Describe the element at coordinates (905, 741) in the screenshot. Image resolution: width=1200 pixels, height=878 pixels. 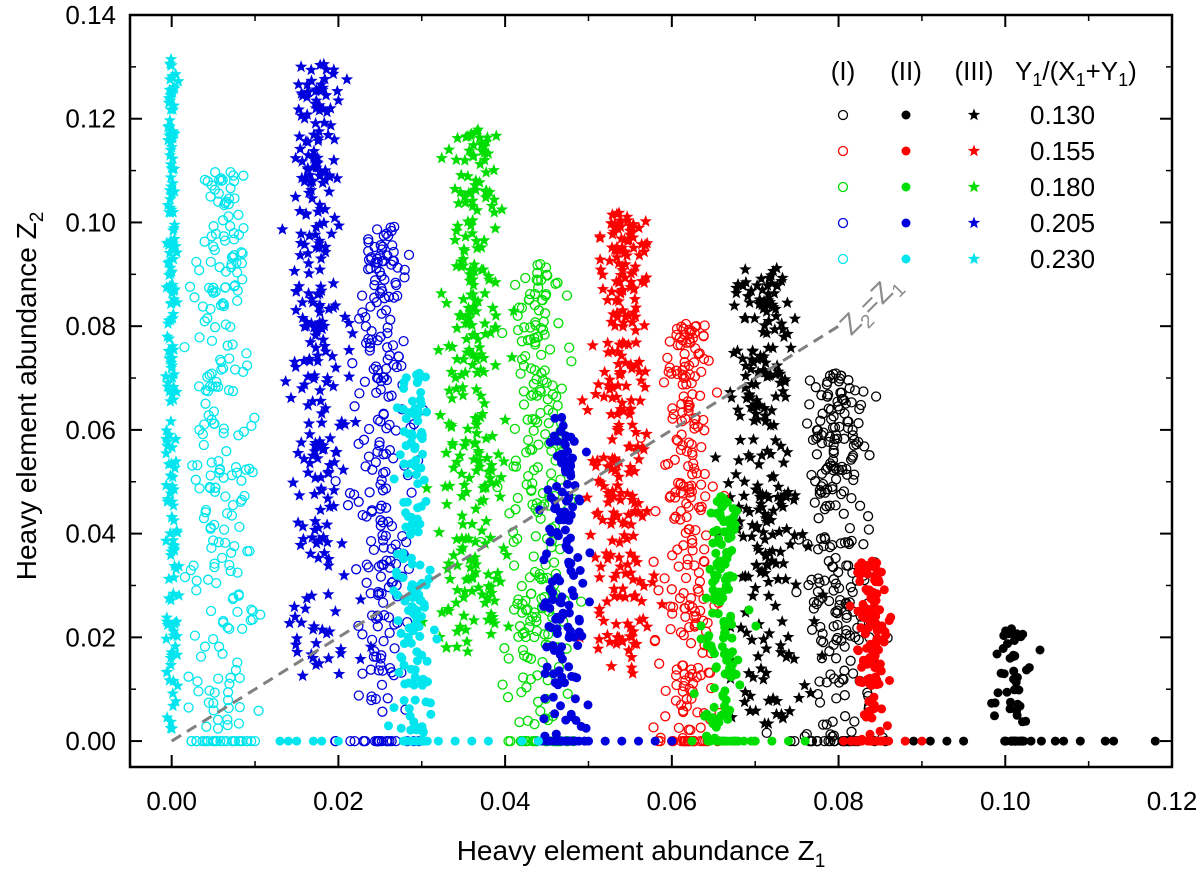
I see `floor-points` at that location.